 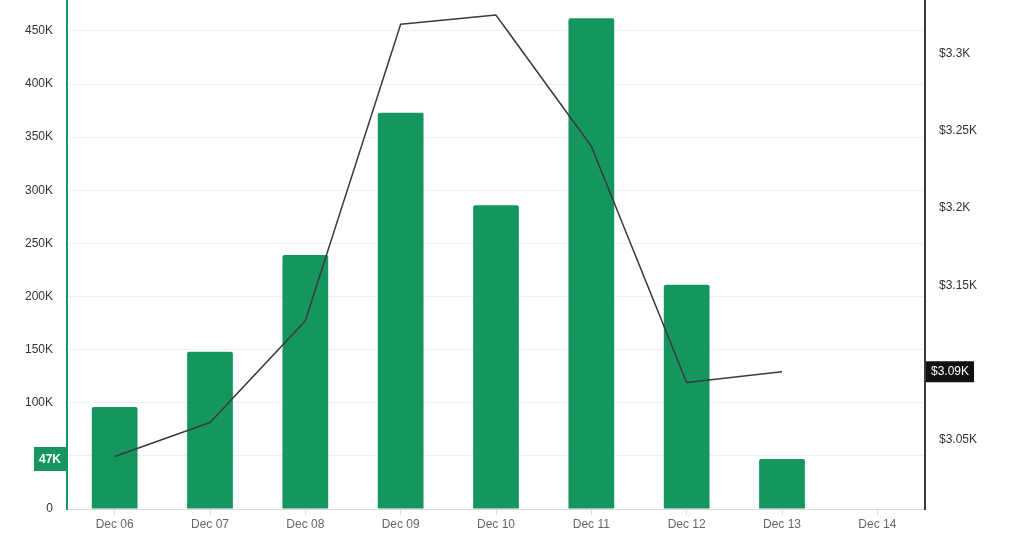 I want to click on x-tick-label: Dec 06, so click(x=114, y=523).